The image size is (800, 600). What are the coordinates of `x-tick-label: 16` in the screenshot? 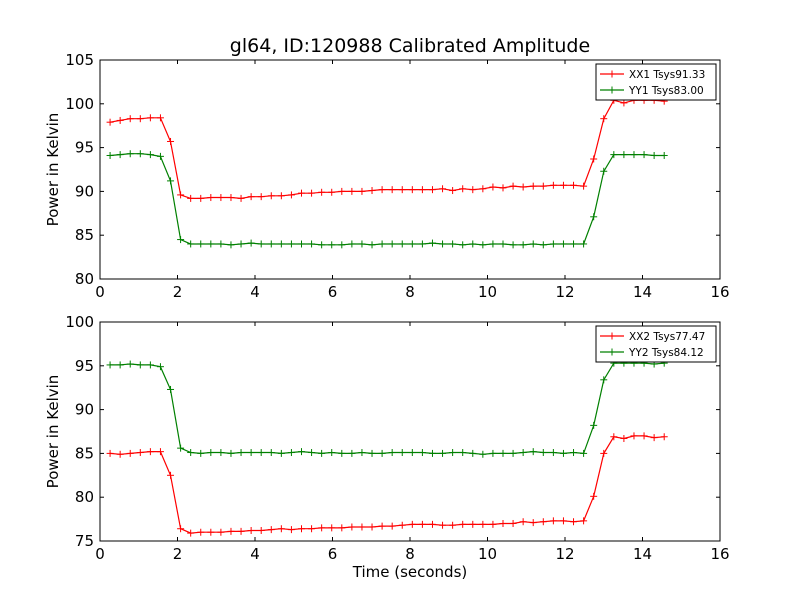 It's located at (719, 554).